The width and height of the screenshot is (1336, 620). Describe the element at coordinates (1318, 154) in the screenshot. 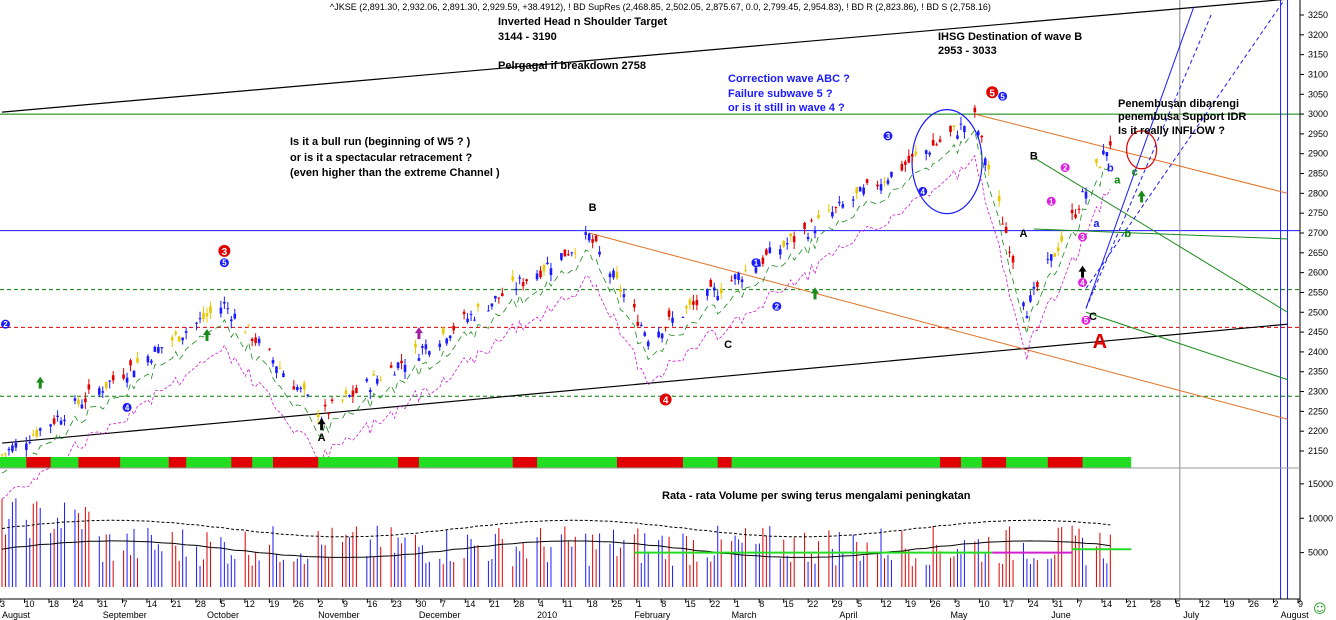

I see `price-tick-label: 2900` at that location.